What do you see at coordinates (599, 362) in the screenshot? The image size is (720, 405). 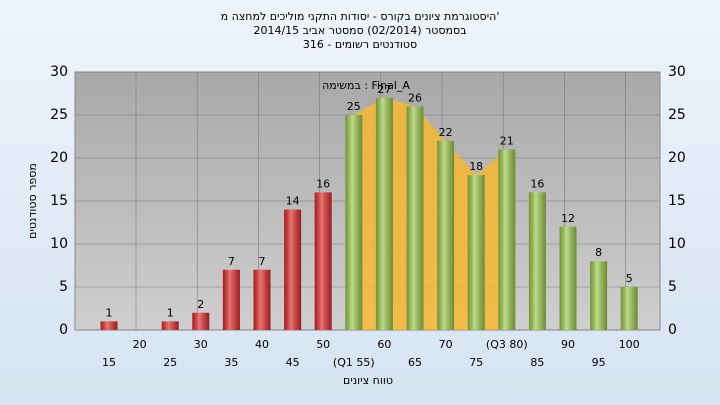 I see `x-tick-label: 95` at bounding box center [599, 362].